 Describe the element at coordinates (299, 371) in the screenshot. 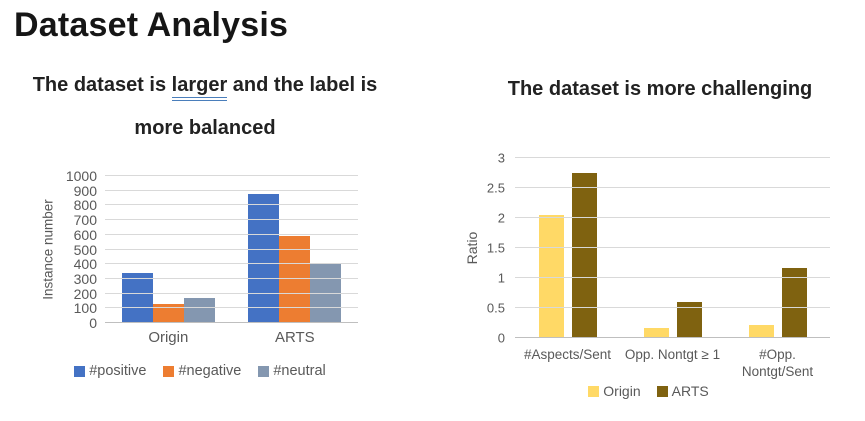

I see `legend-label: #neutral` at that location.